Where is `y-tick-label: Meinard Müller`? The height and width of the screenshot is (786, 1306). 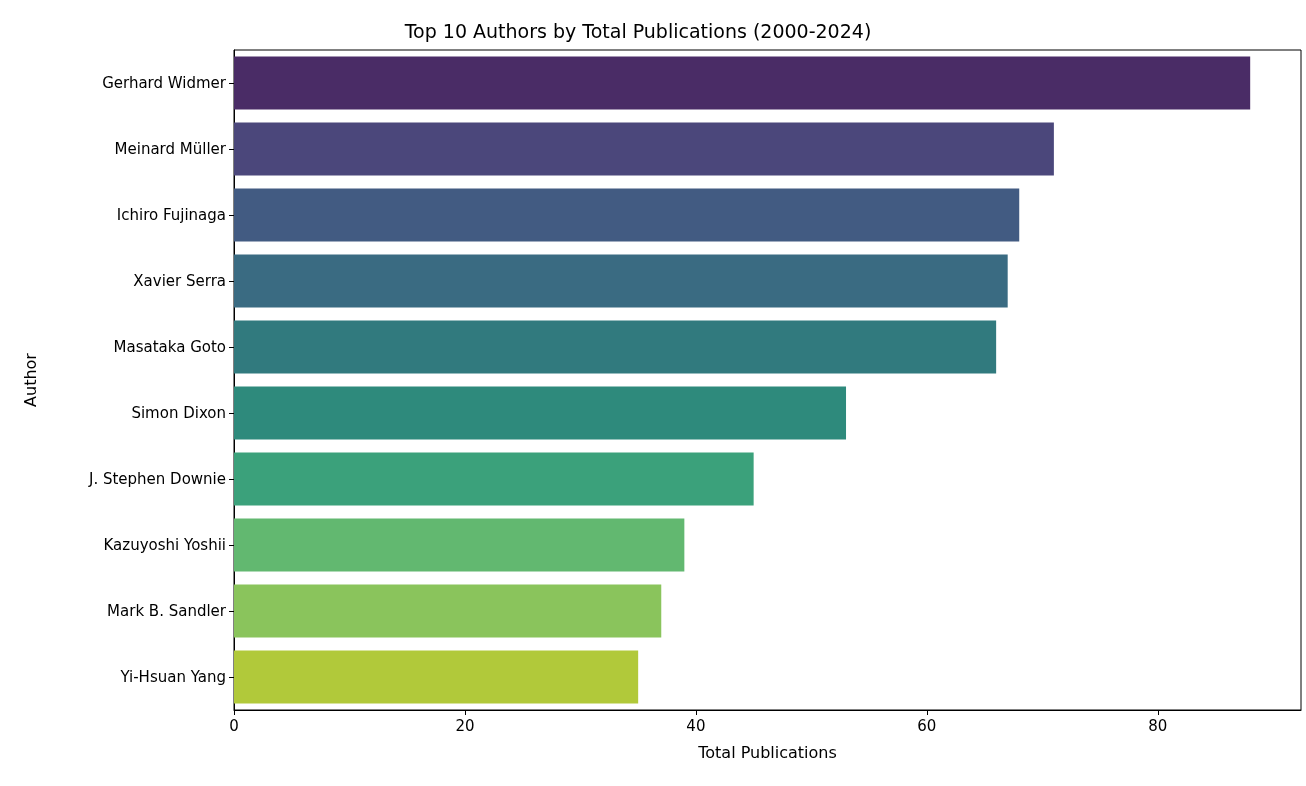 y-tick-label: Meinard Müller is located at coordinates (170, 149).